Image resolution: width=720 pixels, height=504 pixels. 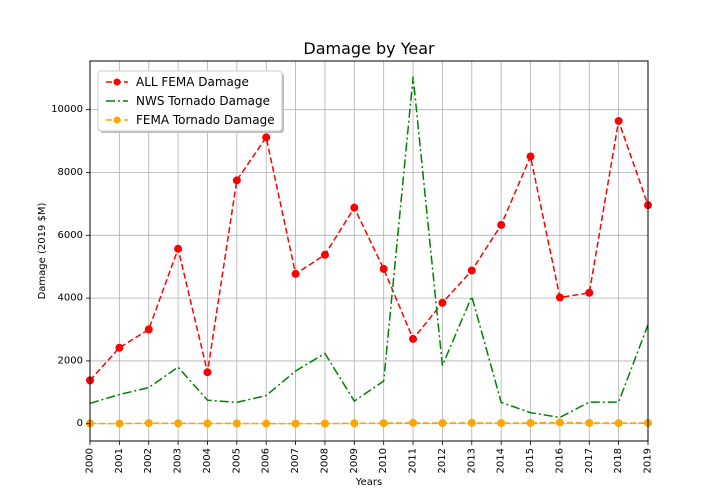 What do you see at coordinates (67, 109) in the screenshot?
I see `y-tick-label: 10000` at bounding box center [67, 109].